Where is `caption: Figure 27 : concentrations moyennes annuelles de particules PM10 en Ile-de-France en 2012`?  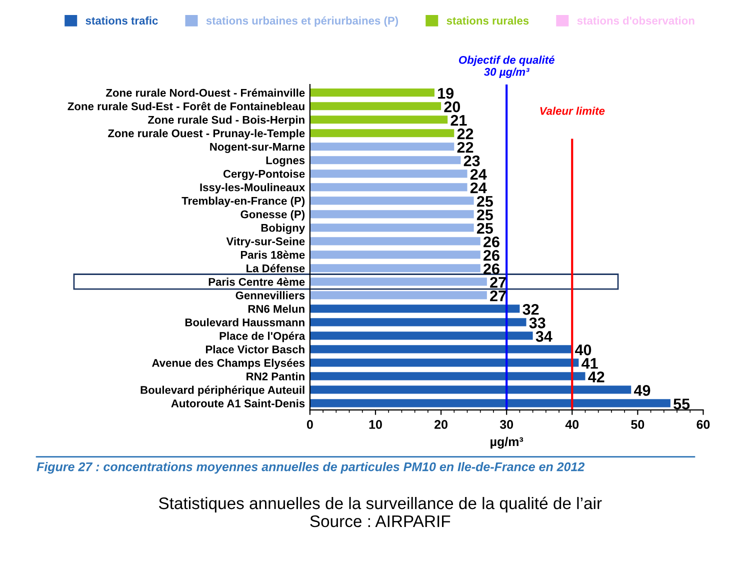 caption: Figure 27 : concentrations moyennes annuelles de particules PM10 en Ile-de-France en 2012 is located at coordinates (310, 468).